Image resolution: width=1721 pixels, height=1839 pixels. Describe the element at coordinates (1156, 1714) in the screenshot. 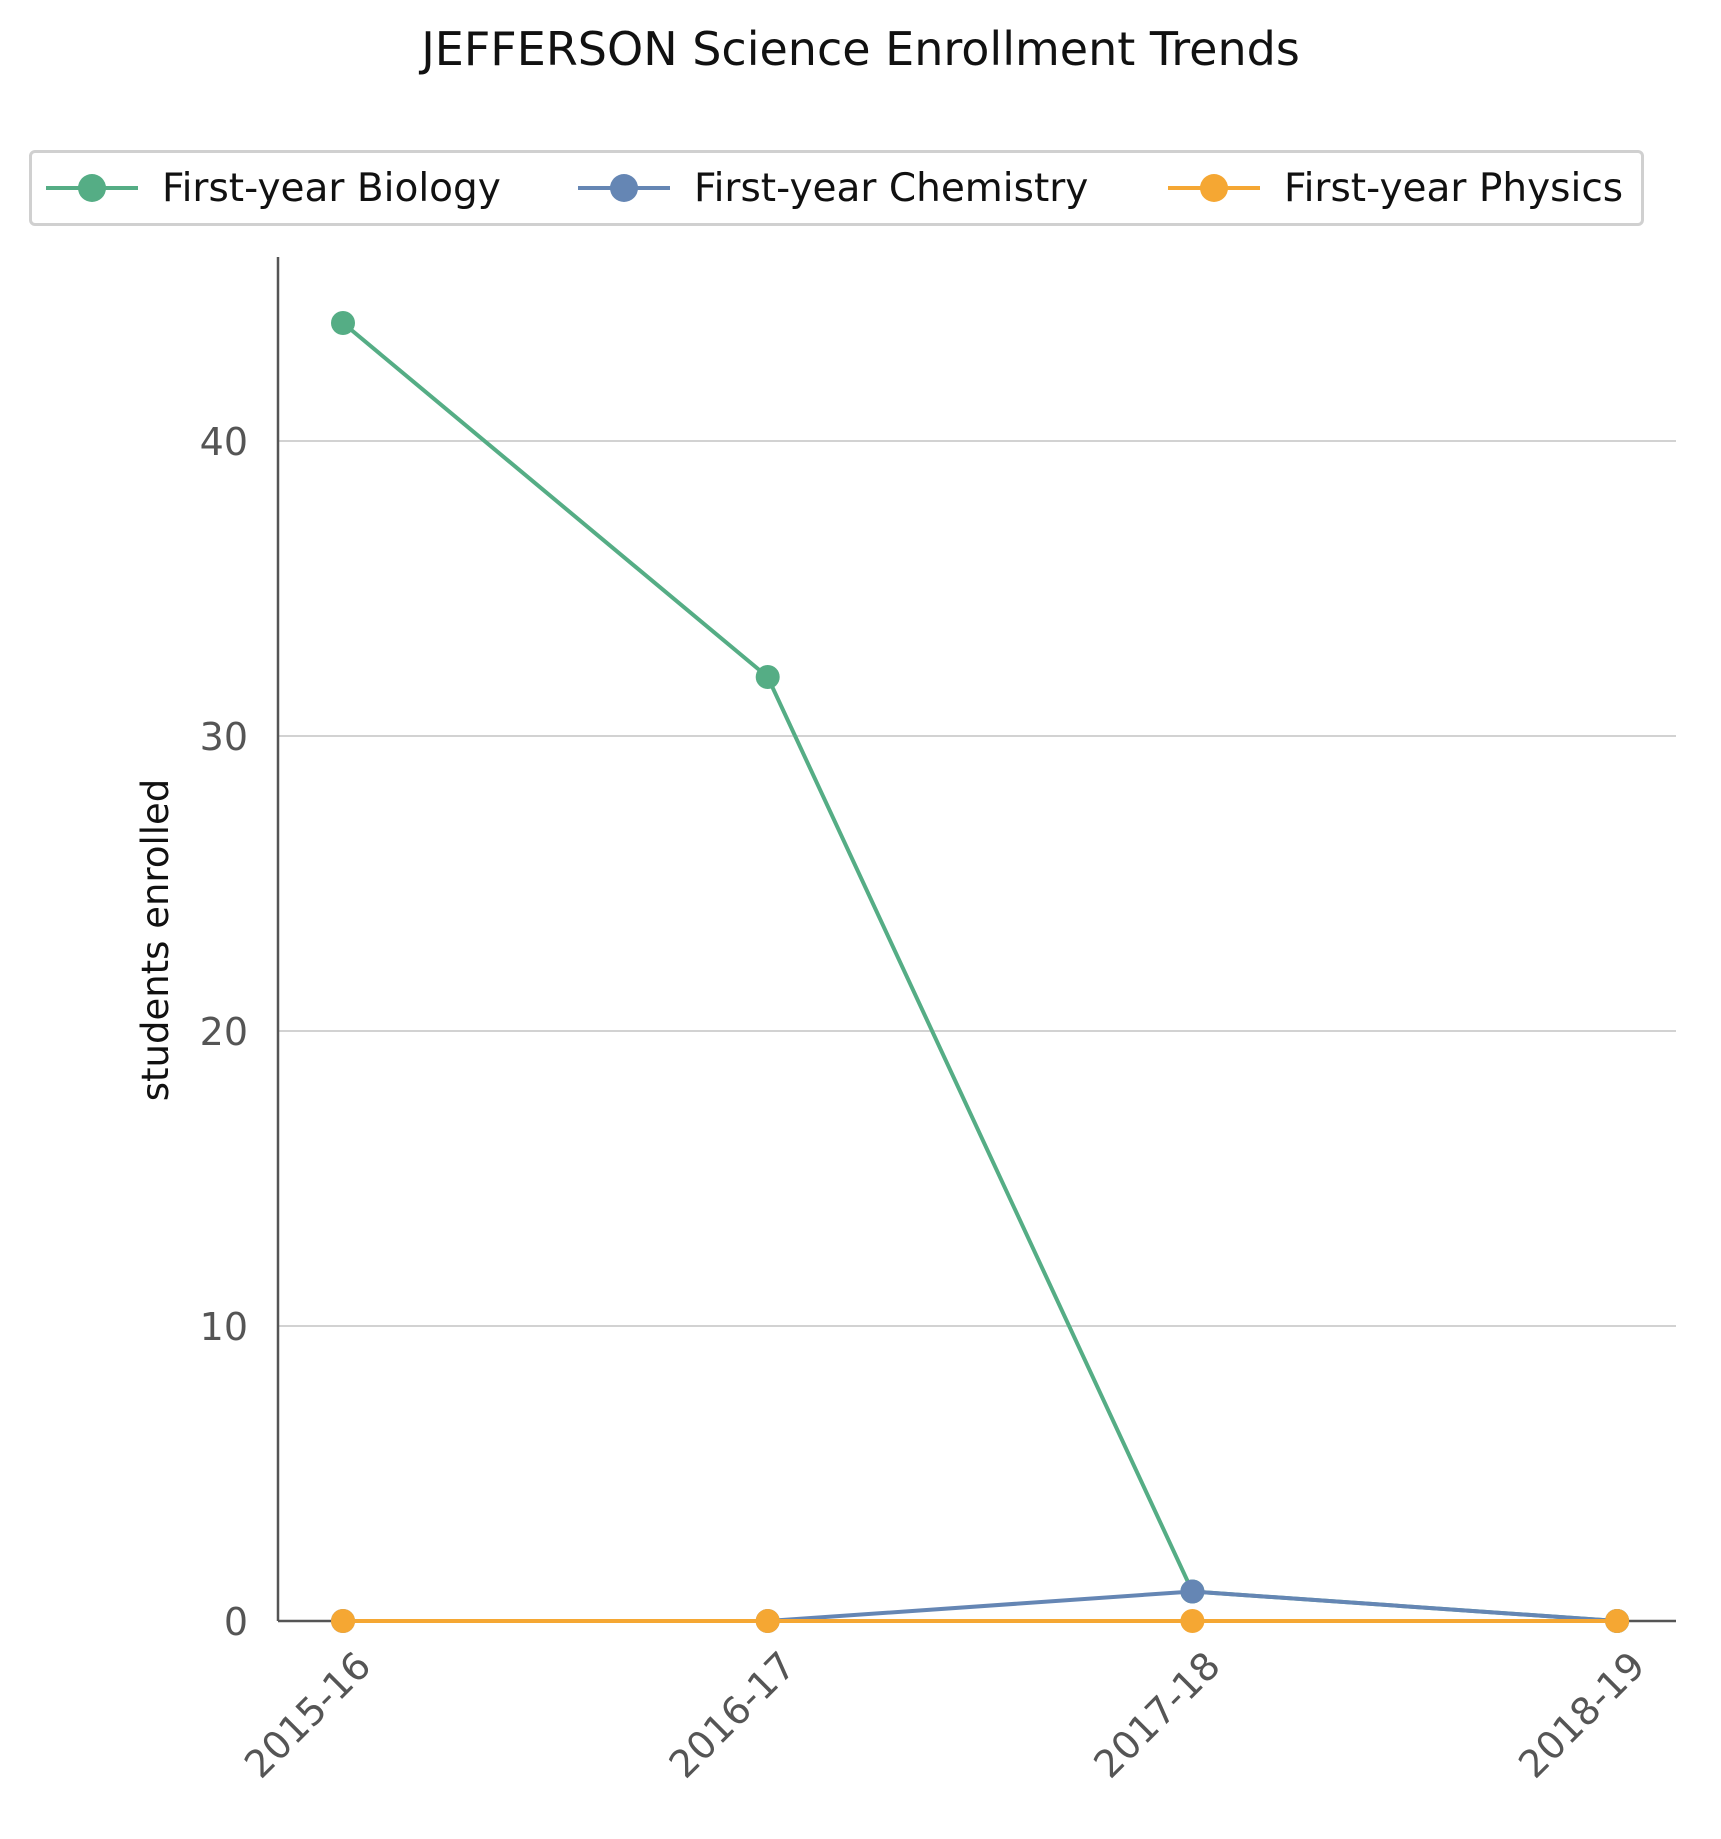

I see `x-tick-label: 2017-18` at that location.